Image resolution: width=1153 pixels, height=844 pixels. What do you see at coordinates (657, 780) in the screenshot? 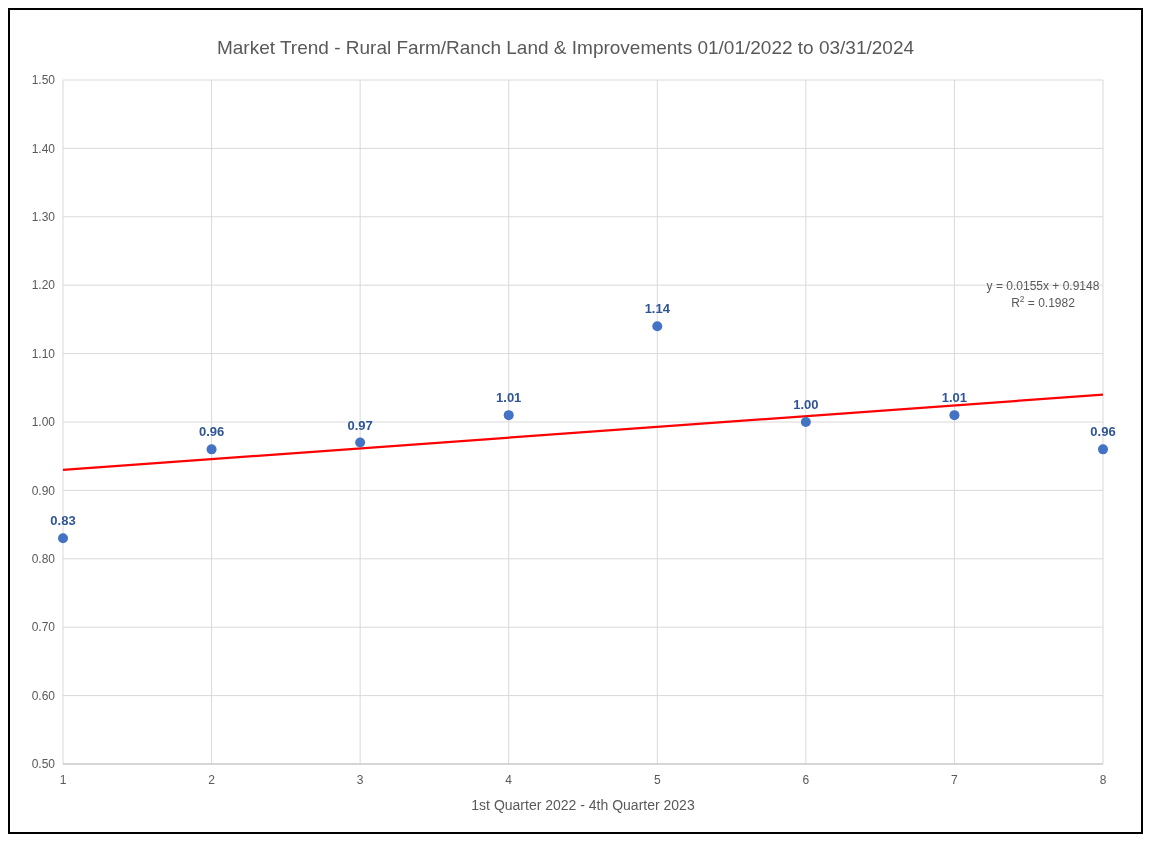
I see `x-tick-label: 5` at bounding box center [657, 780].